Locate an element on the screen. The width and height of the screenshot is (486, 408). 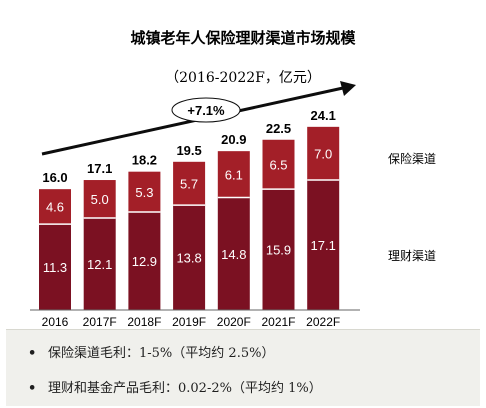
data-label-wealth-2022F: 17.1 is located at coordinates (323, 245).